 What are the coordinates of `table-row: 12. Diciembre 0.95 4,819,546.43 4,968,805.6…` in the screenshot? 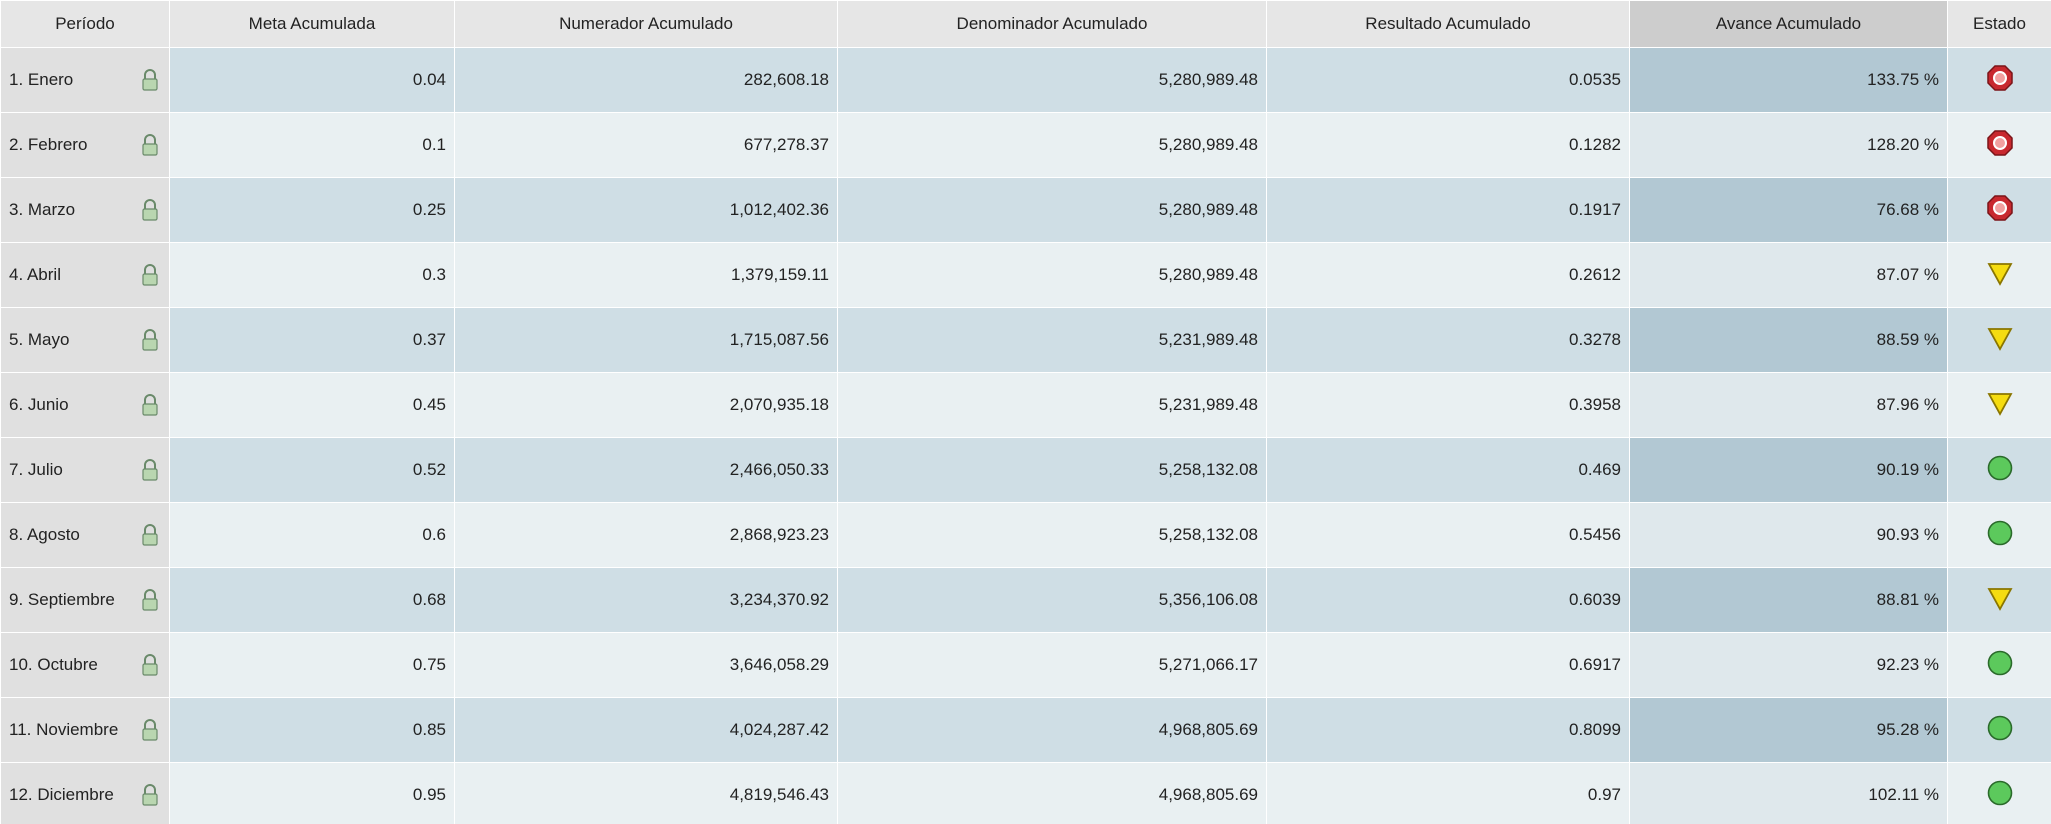 It's located at (1025, 793).